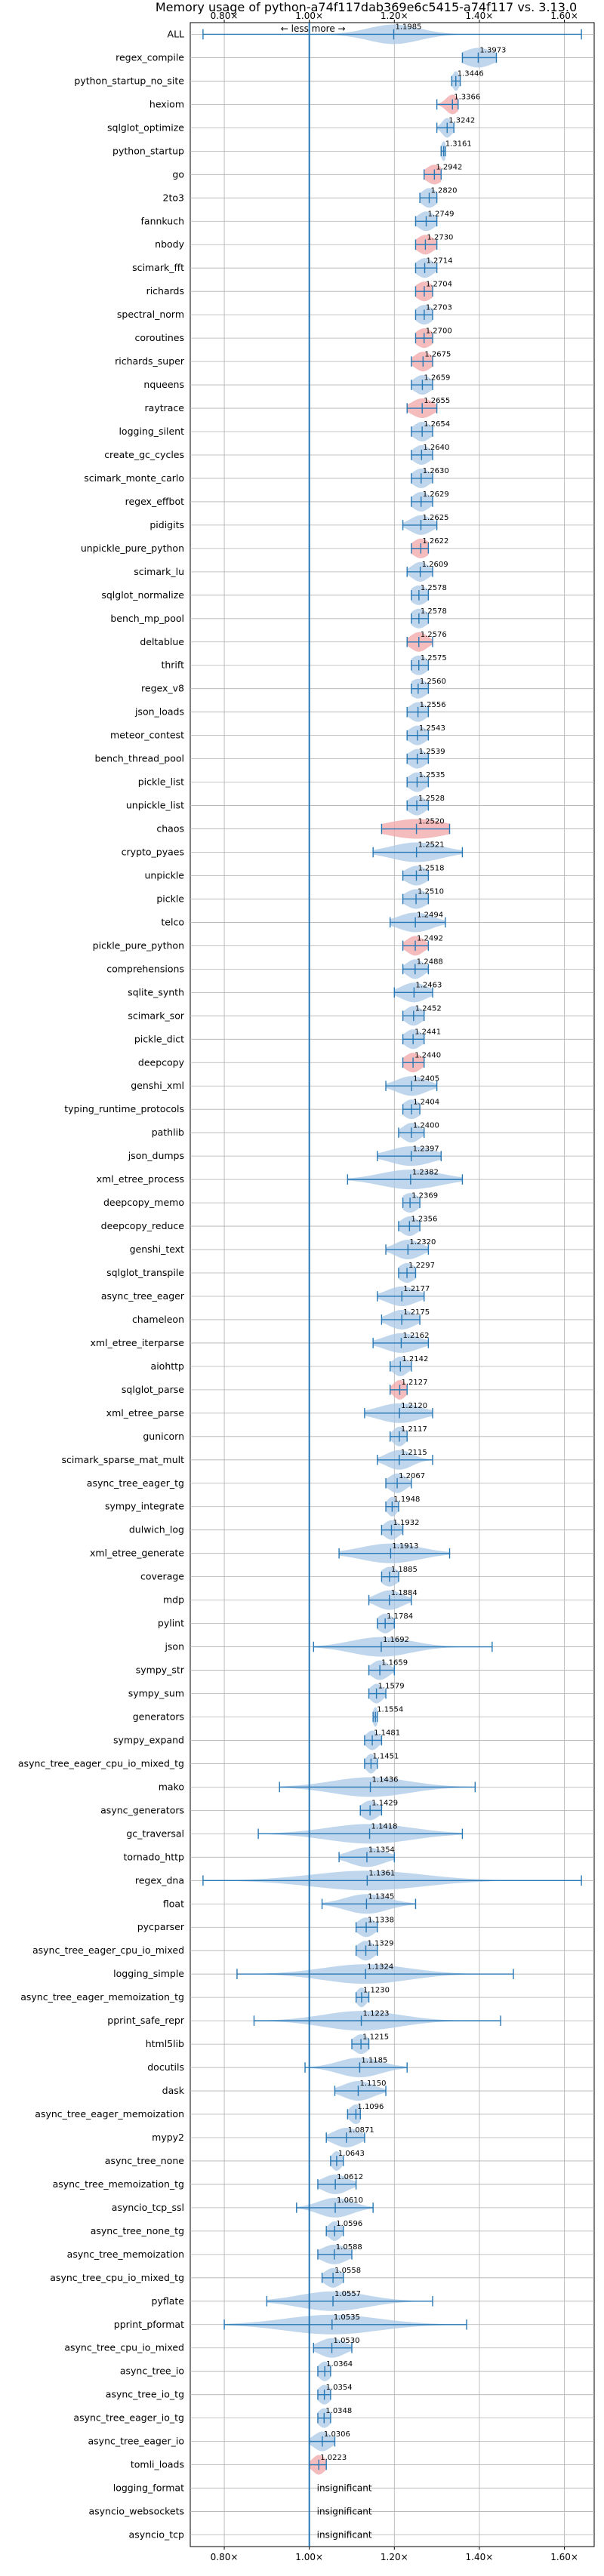 The width and height of the screenshot is (604, 2576). Describe the element at coordinates (414, 1429) in the screenshot. I see `median-value-label: 1.2117` at that location.